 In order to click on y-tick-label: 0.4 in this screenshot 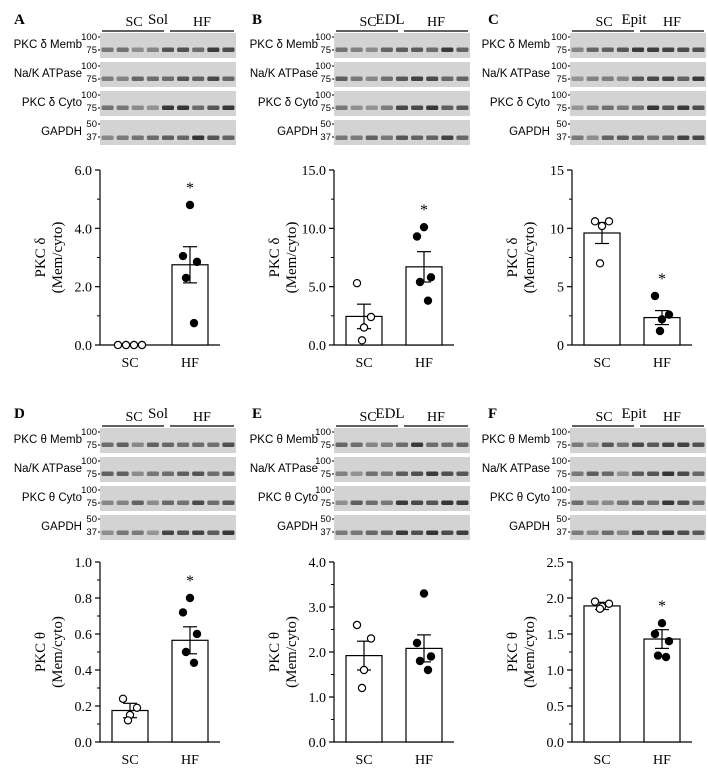, I will do `click(84, 671)`.